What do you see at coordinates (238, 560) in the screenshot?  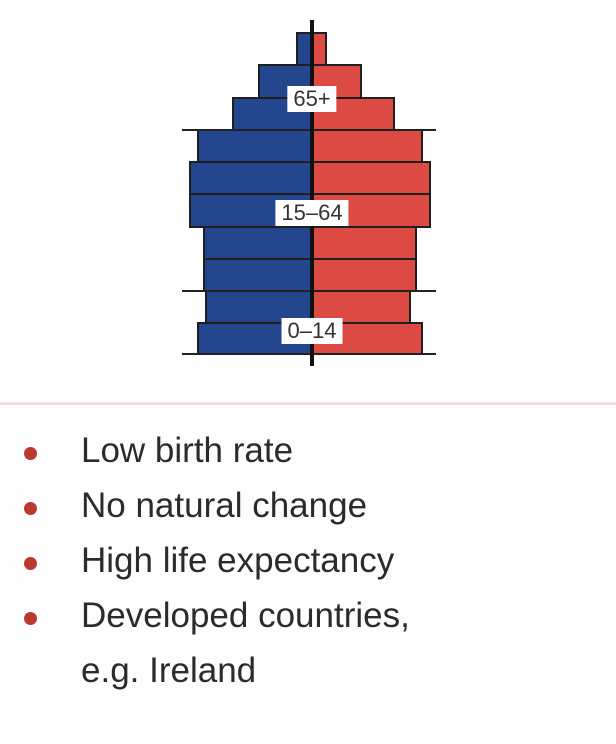 I see `list-item-text: High life expectancy` at bounding box center [238, 560].